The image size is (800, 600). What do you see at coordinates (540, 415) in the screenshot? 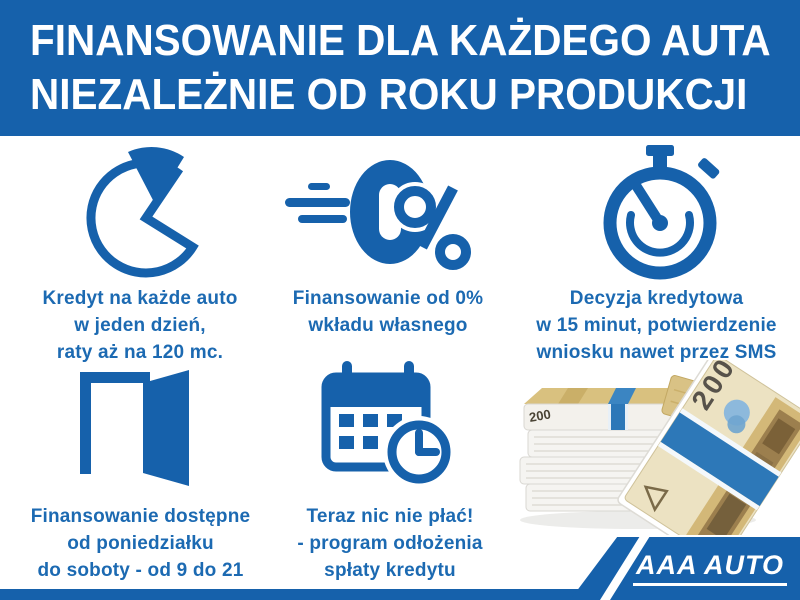
I see `banknote-value: 200` at bounding box center [540, 415].